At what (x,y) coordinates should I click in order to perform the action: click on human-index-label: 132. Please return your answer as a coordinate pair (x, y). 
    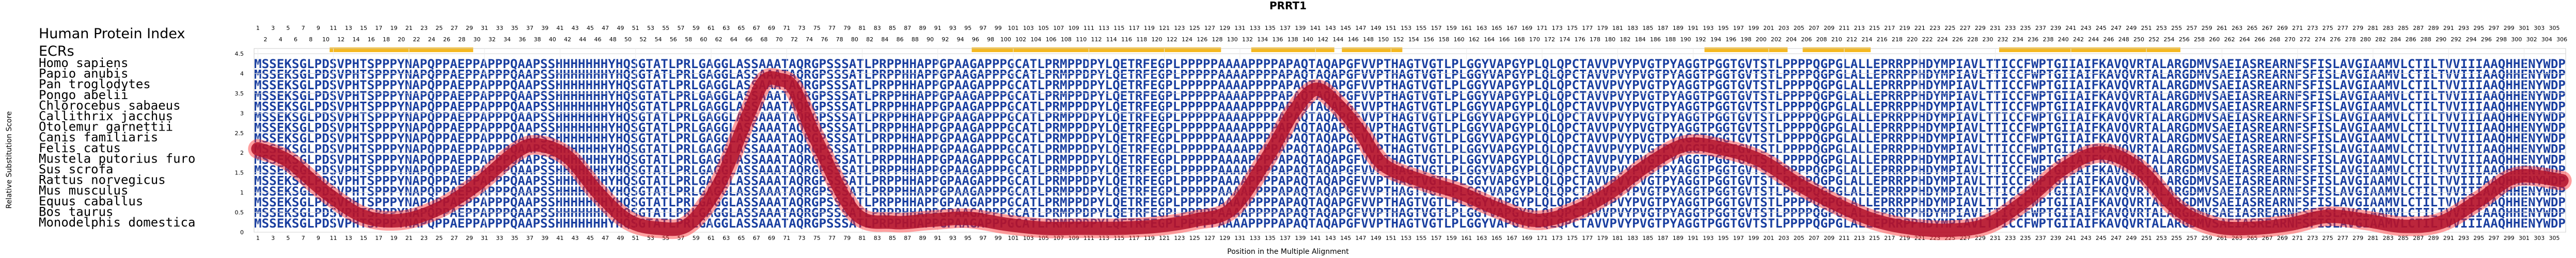
    Looking at the image, I should click on (1247, 39).